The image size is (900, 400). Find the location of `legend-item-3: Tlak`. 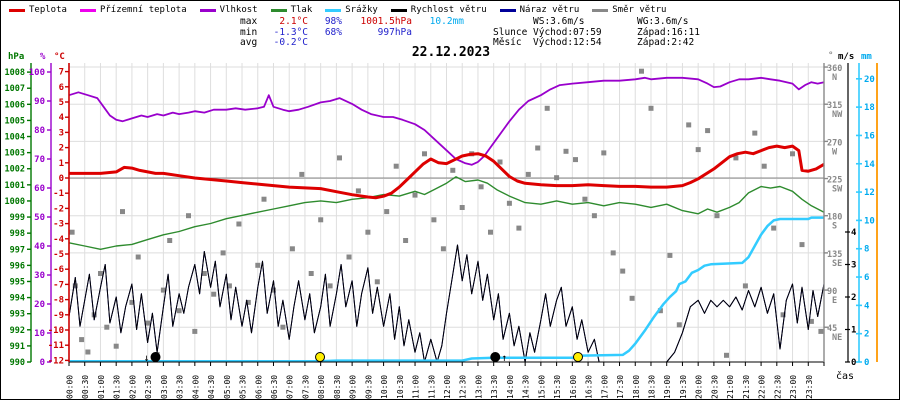

legend-item-3: Tlak is located at coordinates (291, 10).